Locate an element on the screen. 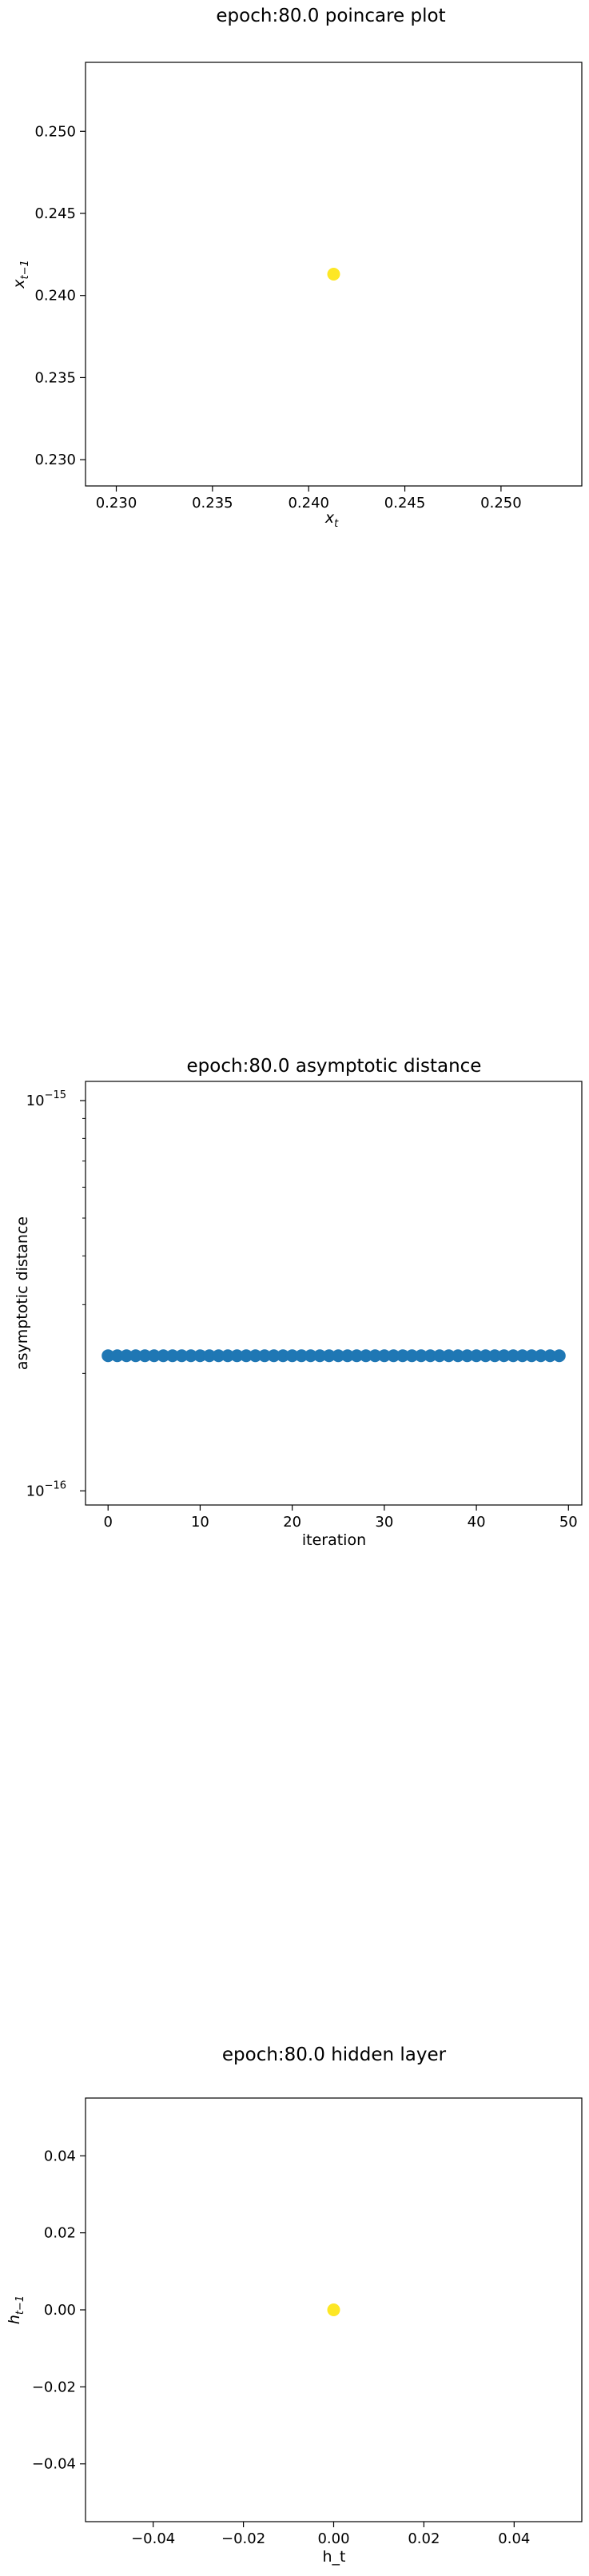 The height and width of the screenshot is (2576, 589). y-tick-label: 0.235 is located at coordinates (55, 377).